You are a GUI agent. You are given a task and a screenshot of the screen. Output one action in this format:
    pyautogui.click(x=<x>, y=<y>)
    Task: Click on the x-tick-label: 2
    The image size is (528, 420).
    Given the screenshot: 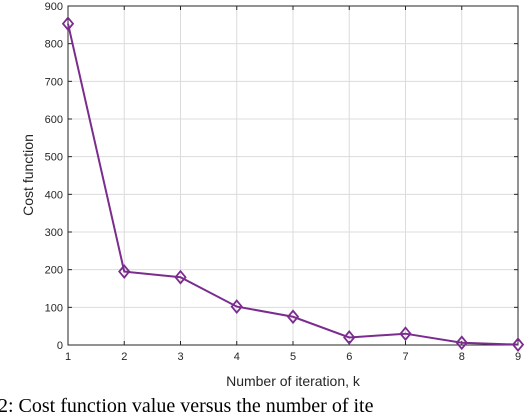 What is the action you would take?
    pyautogui.click(x=124, y=357)
    